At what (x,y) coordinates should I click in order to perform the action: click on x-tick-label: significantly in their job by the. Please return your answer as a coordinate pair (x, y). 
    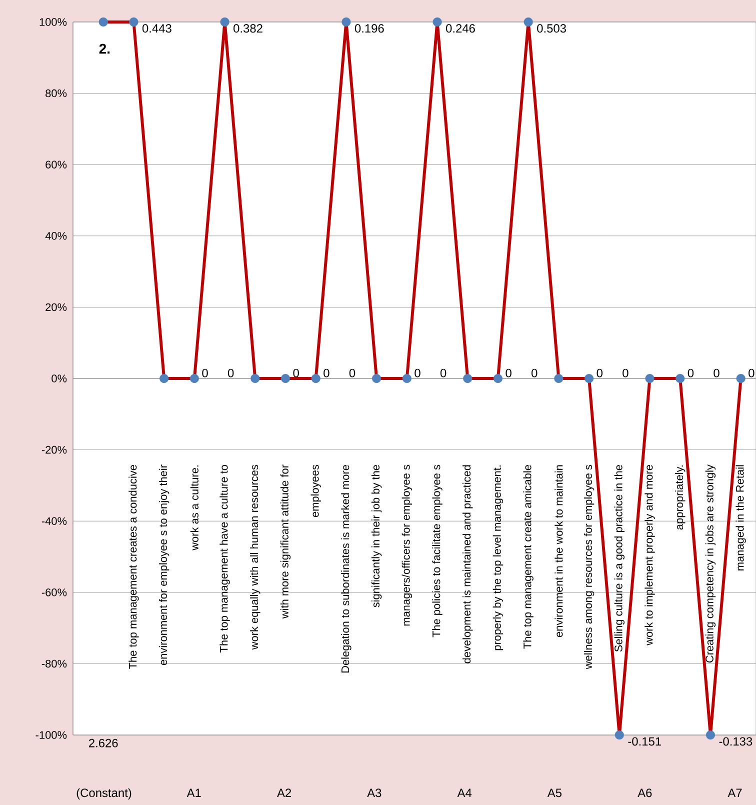
    Looking at the image, I should click on (376, 536).